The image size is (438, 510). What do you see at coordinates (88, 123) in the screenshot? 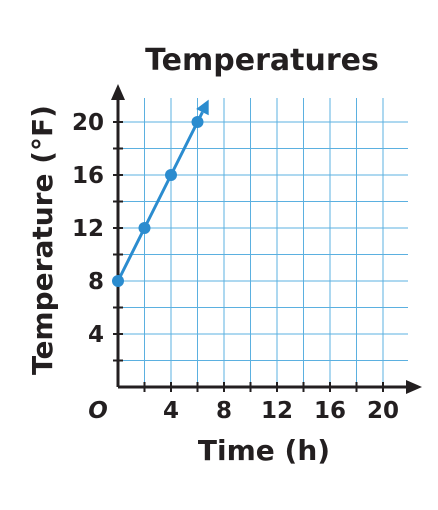
I see `y-tick-label: 20` at bounding box center [88, 123].